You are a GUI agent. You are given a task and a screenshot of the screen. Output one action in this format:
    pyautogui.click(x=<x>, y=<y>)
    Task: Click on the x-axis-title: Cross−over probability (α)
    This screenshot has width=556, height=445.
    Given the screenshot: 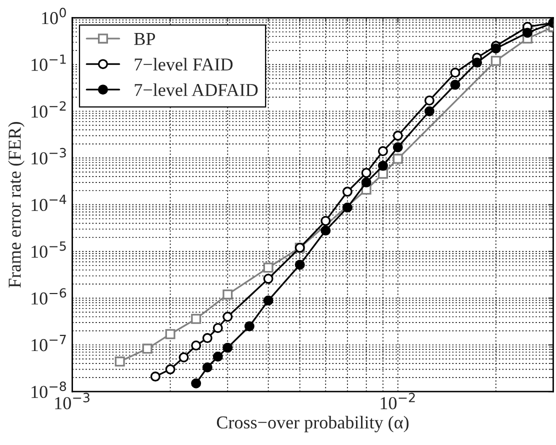 What is the action you would take?
    pyautogui.click(x=312, y=424)
    